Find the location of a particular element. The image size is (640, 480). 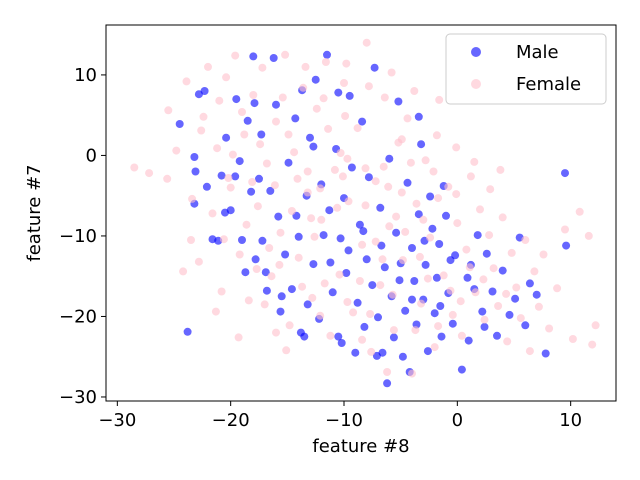

x-tick-label: −30 is located at coordinates (117, 420).